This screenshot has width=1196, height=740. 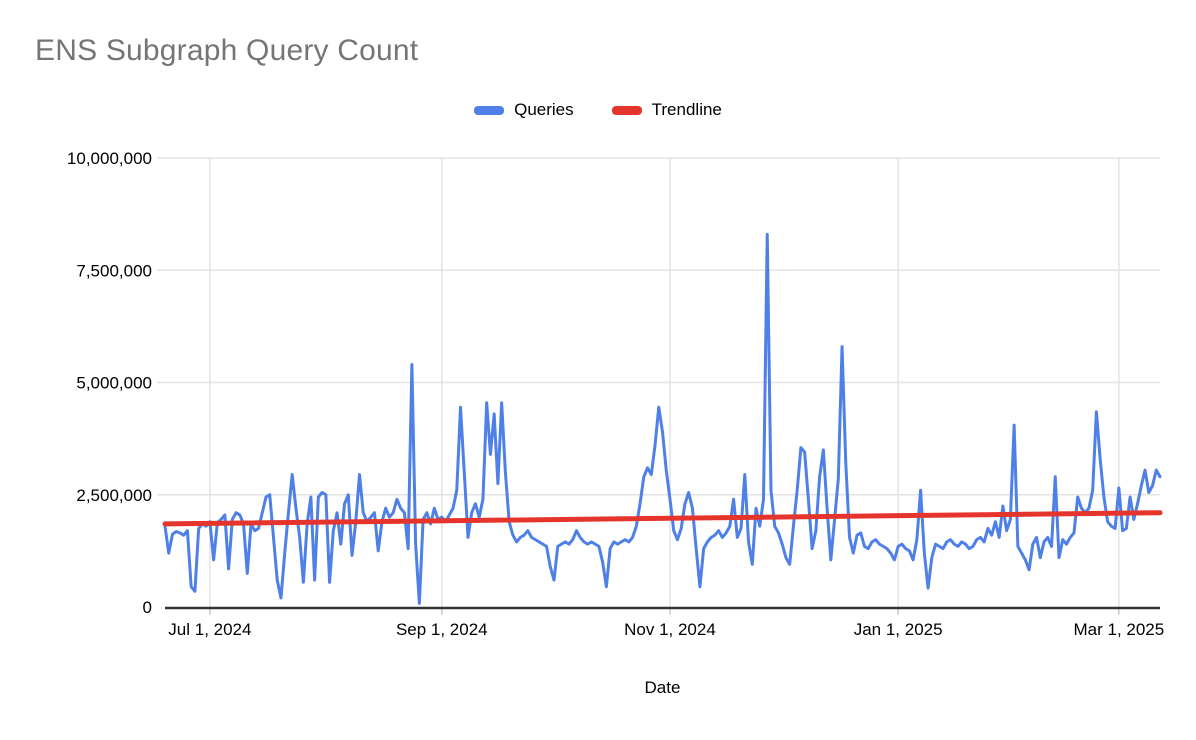 I want to click on x-tick-label: Nov 1, 2024, so click(x=670, y=629).